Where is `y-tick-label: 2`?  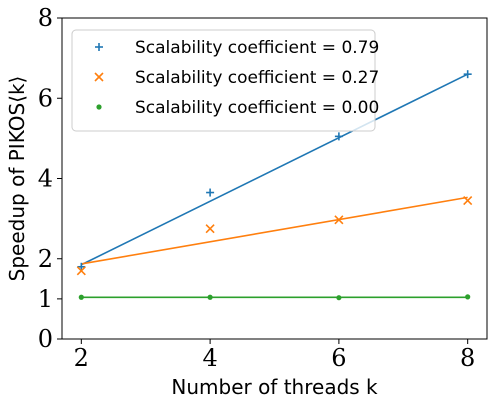
y-tick-label: 2 is located at coordinates (45, 259).